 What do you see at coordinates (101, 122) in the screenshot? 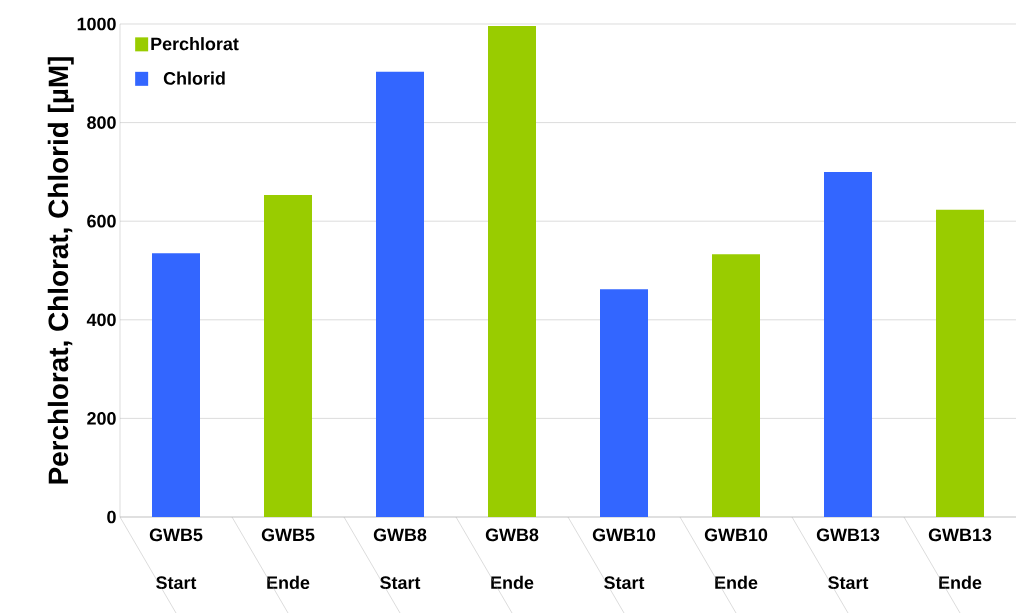
I see `y-tick-label: 800` at bounding box center [101, 122].